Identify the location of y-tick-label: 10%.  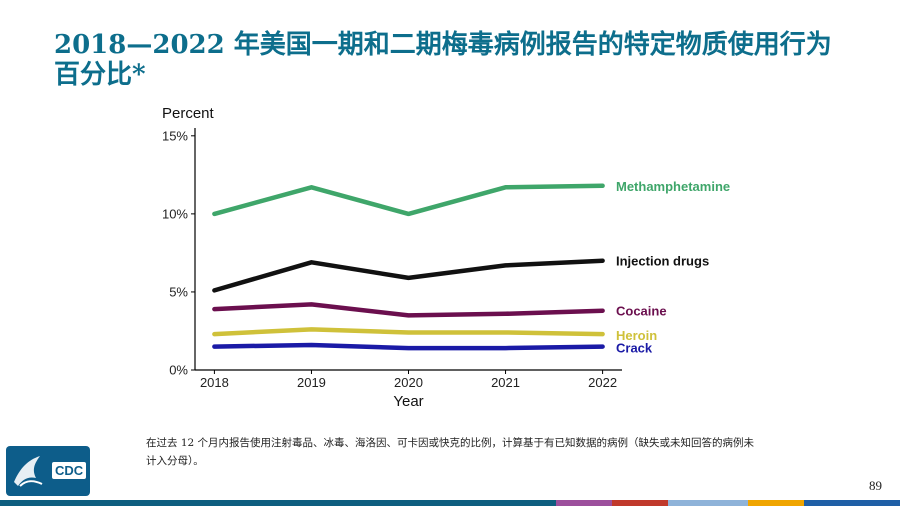
(175, 213).